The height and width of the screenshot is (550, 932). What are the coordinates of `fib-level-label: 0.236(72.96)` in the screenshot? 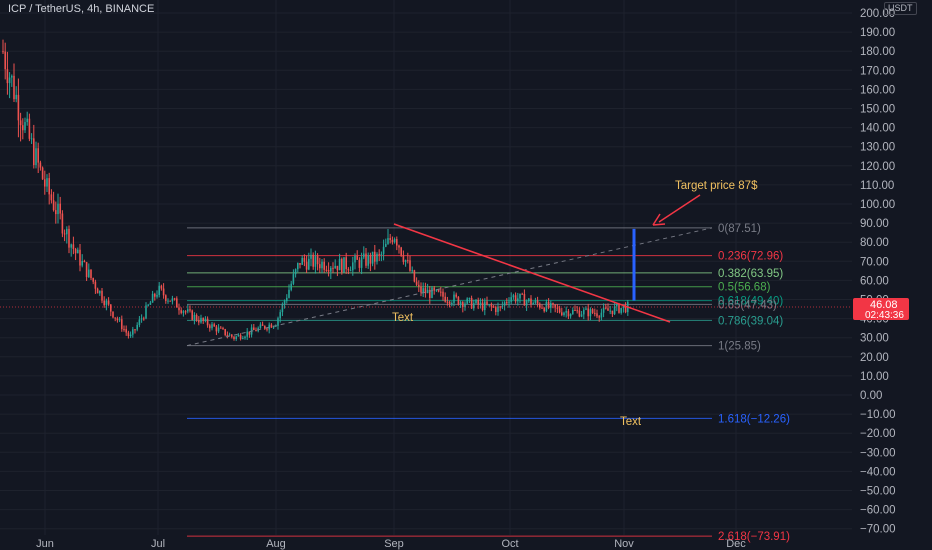 It's located at (750, 257).